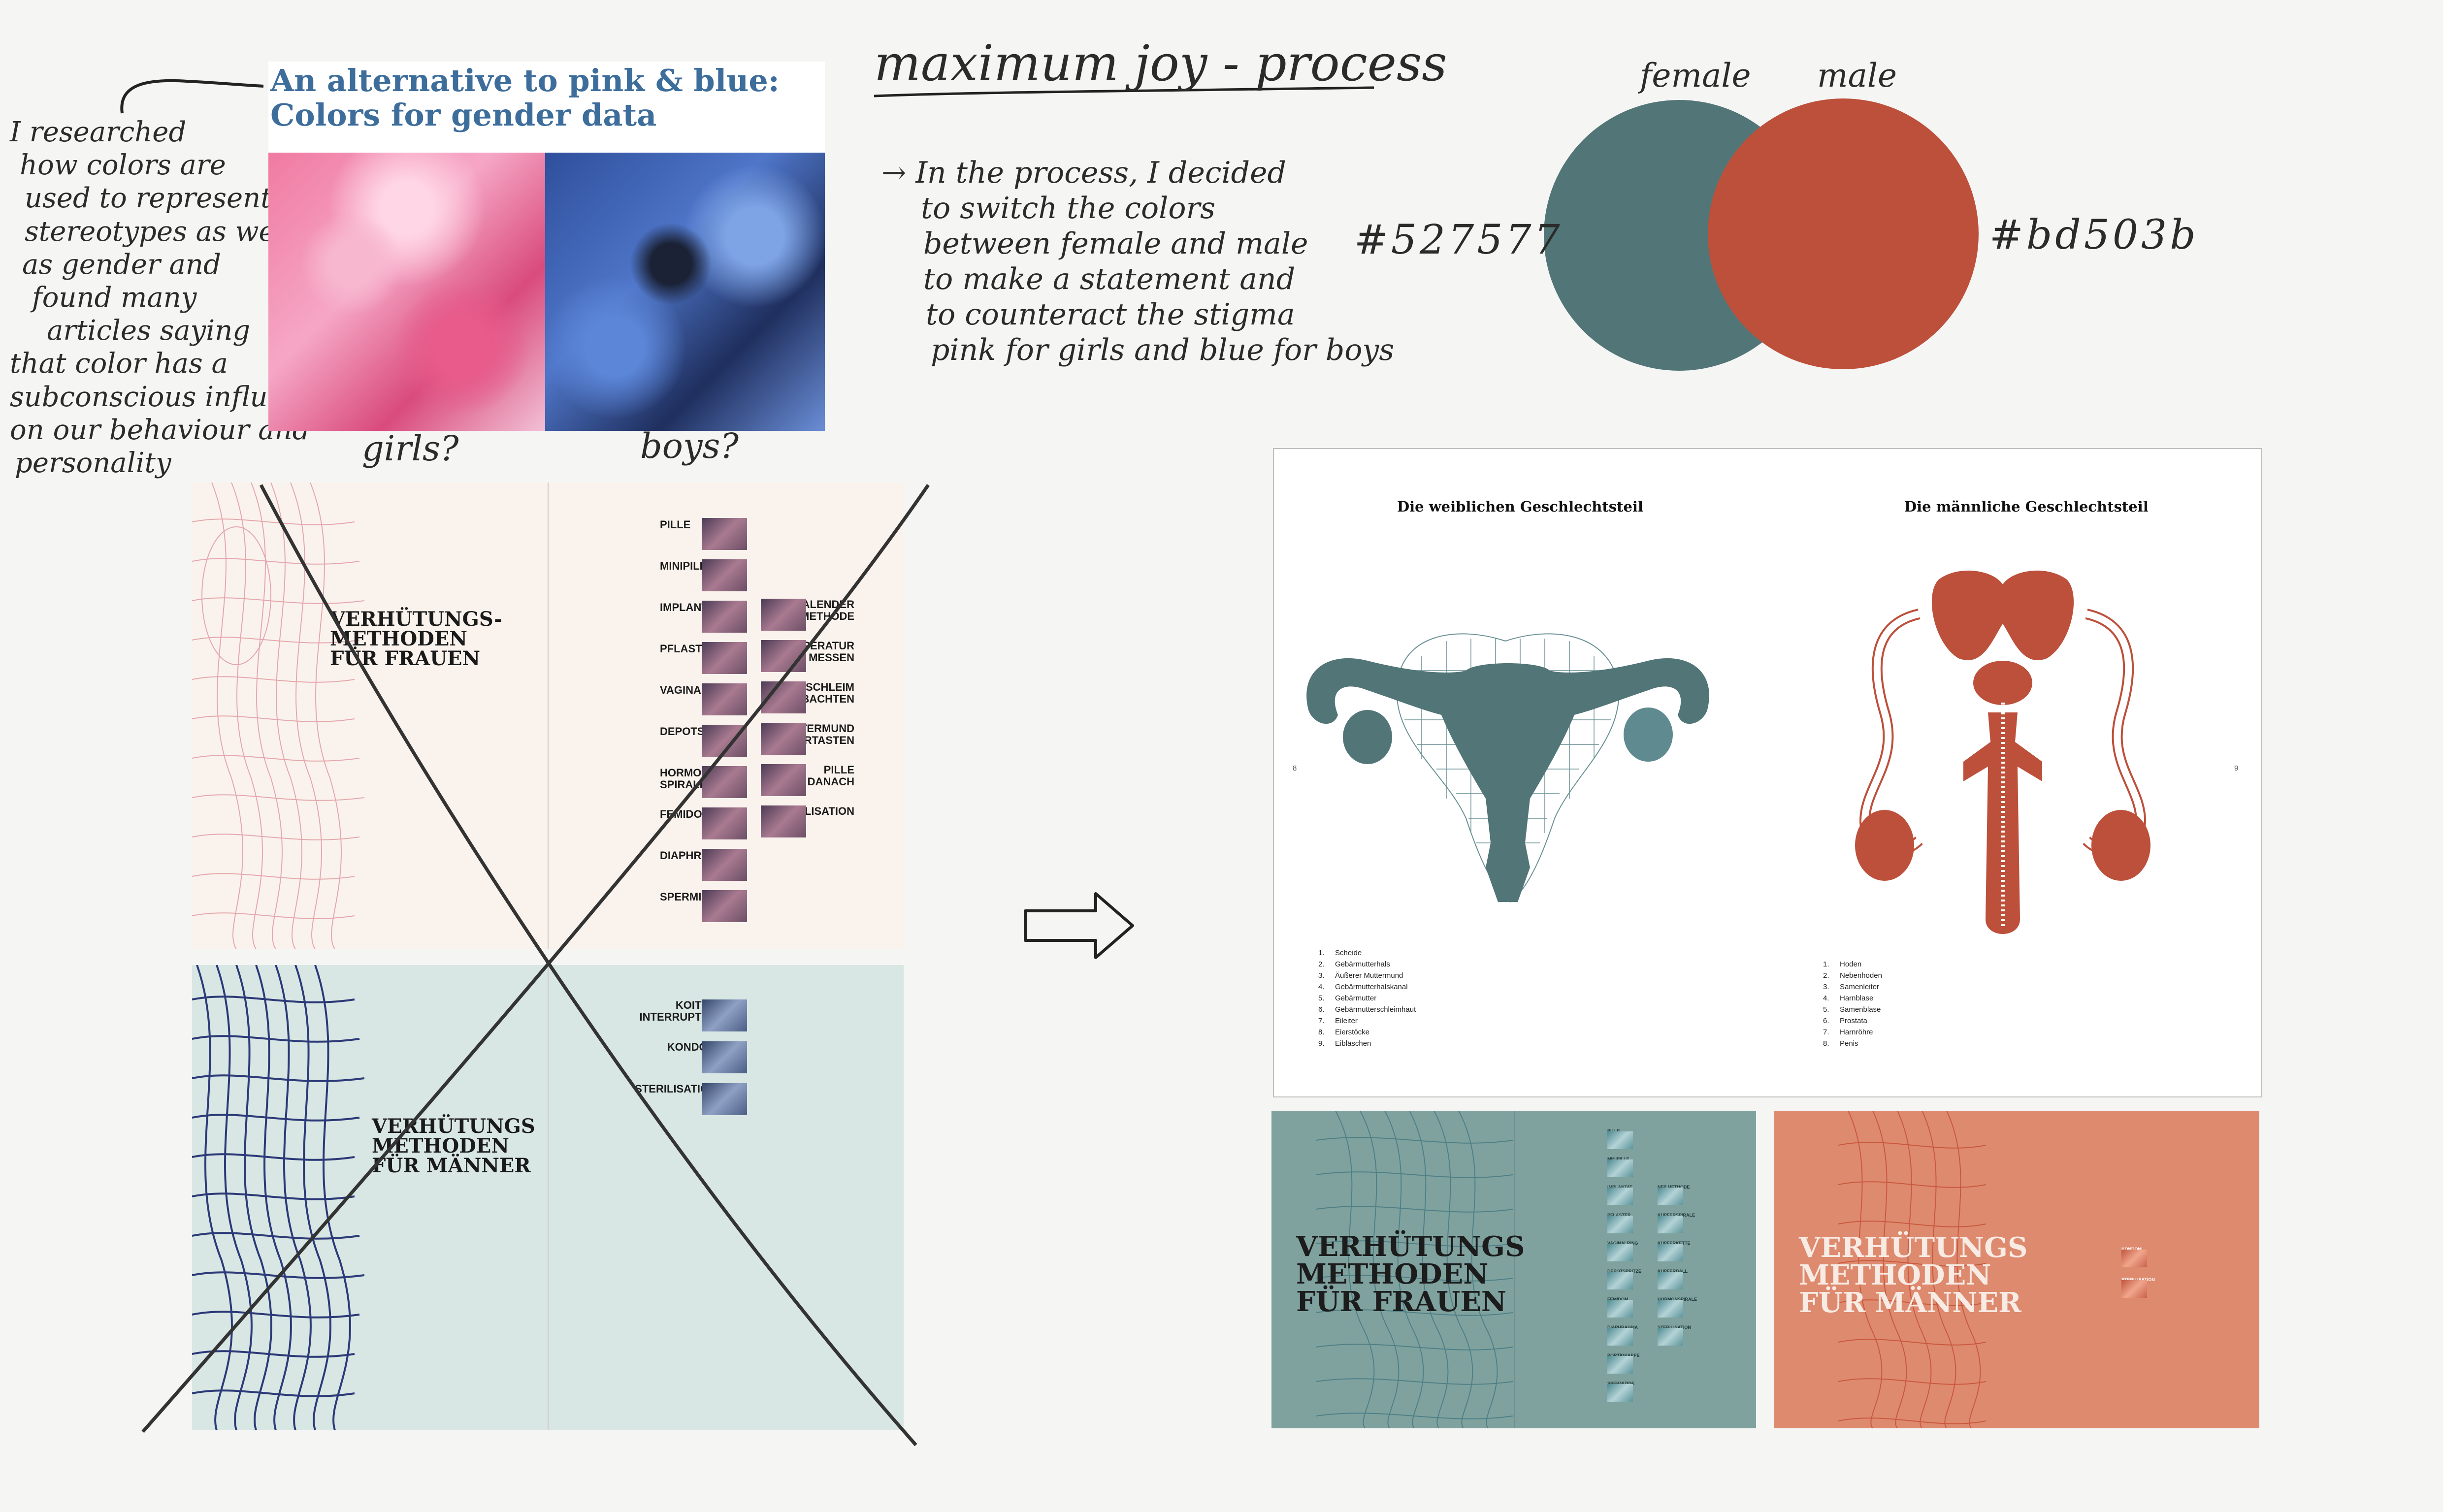 The image size is (2443, 1512). Describe the element at coordinates (2132, 1249) in the screenshot. I see `method-label: KONDOM` at that location.